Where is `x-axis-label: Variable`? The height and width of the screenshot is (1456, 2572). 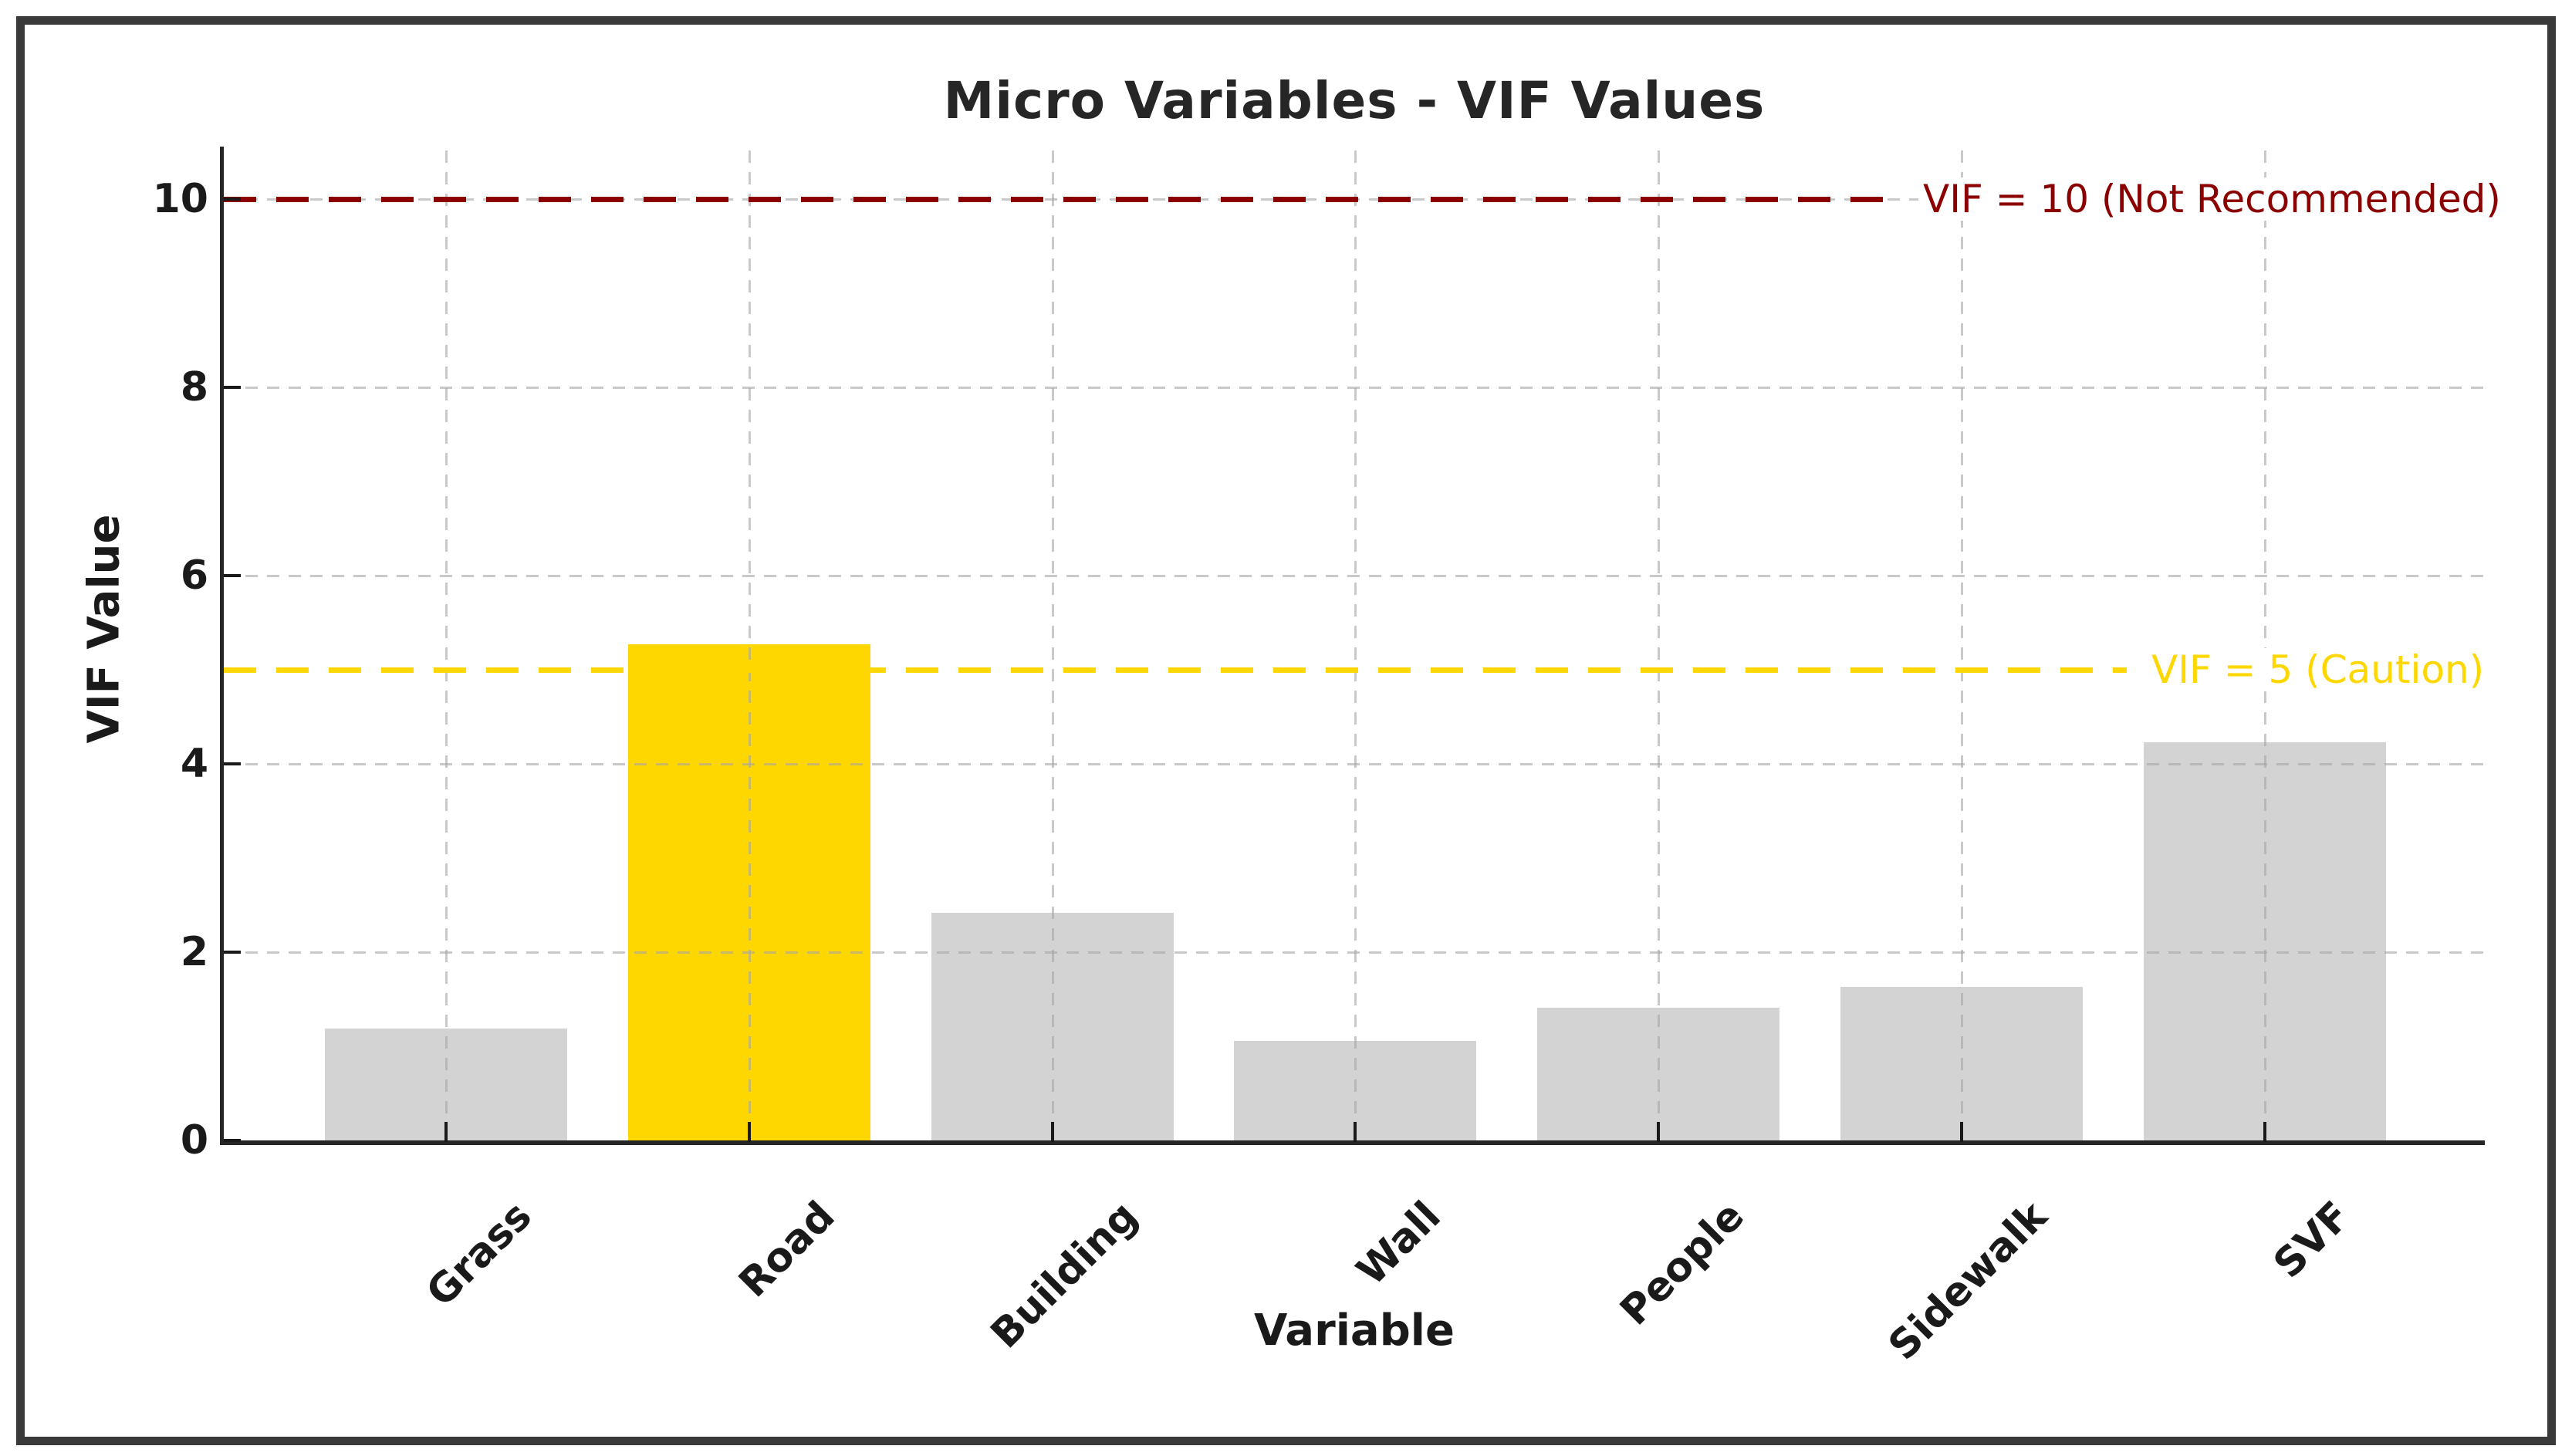 x-axis-label: Variable is located at coordinates (1354, 1331).